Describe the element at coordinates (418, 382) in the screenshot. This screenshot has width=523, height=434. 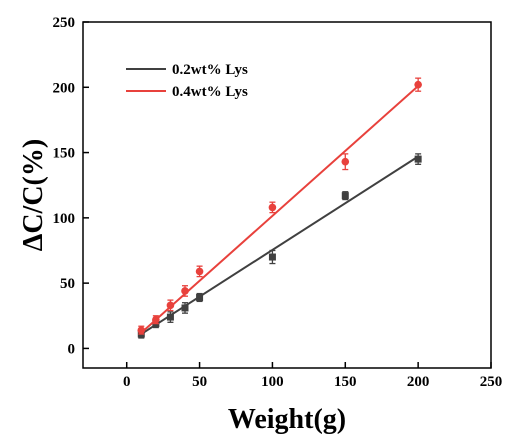
I see `x-tick-label: 200` at that location.